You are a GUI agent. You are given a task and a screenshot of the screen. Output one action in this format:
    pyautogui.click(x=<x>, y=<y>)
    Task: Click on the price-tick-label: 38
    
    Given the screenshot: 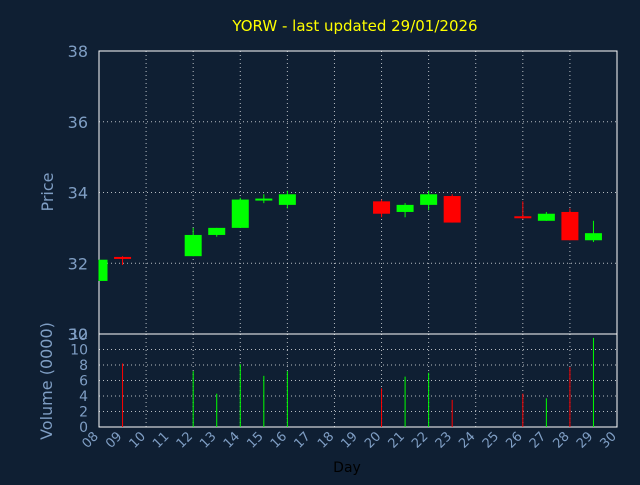 What is the action you would take?
    pyautogui.click(x=78, y=51)
    